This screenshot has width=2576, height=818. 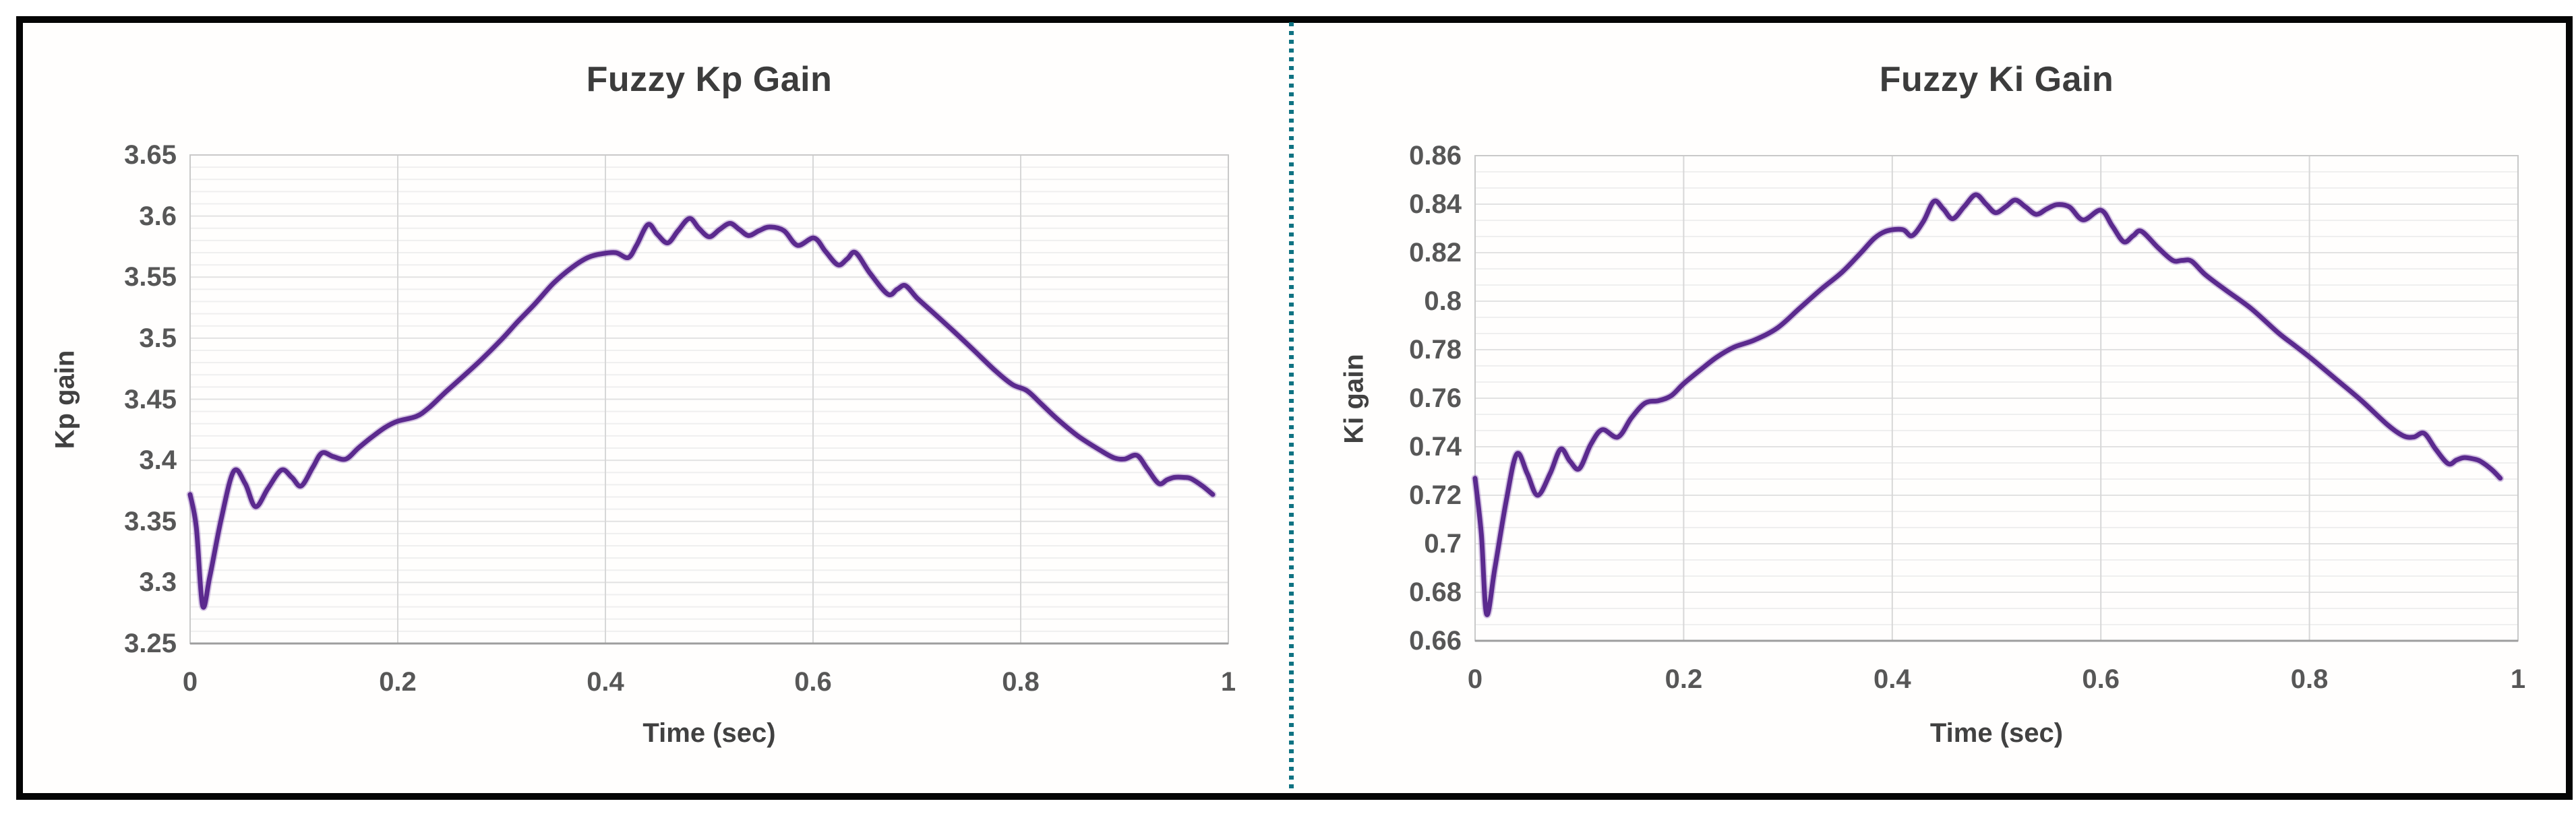 I want to click on chart-kp-x-axis-title: Time (sec), so click(x=709, y=733).